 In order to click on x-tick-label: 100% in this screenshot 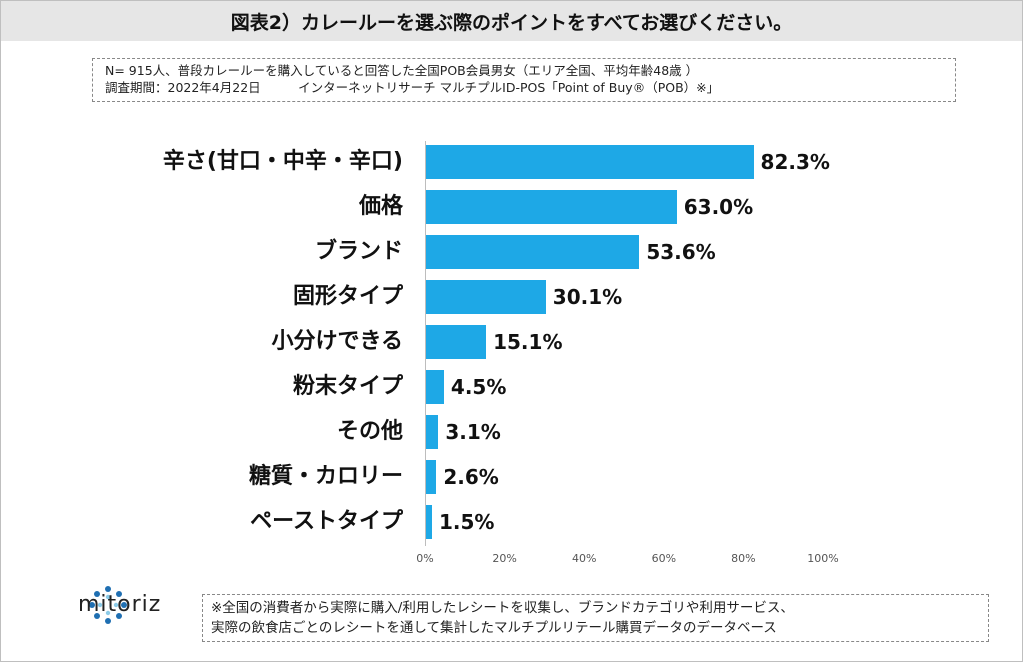, I will do `click(823, 558)`.